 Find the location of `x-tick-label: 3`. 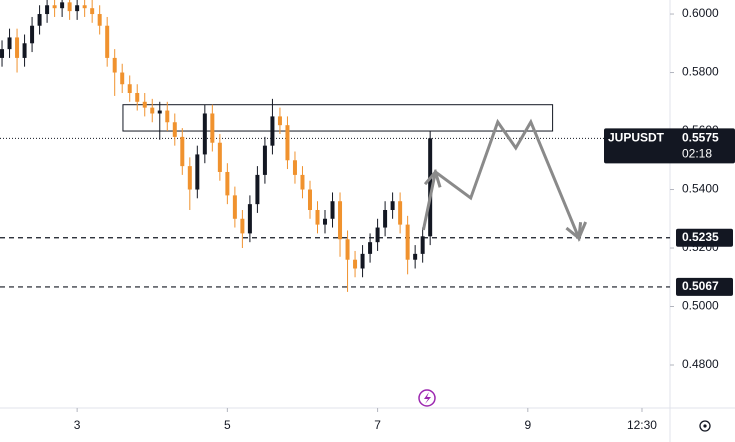

x-tick-label: 3 is located at coordinates (77, 425).